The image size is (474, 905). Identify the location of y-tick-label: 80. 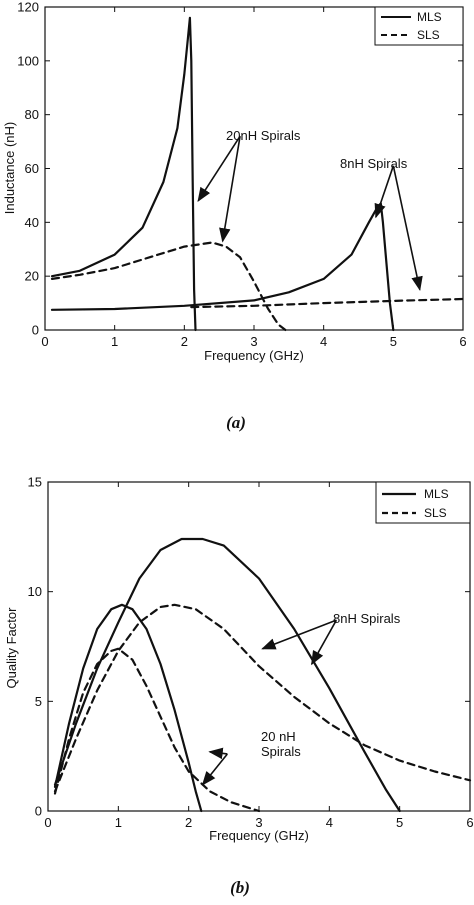
(32, 114).